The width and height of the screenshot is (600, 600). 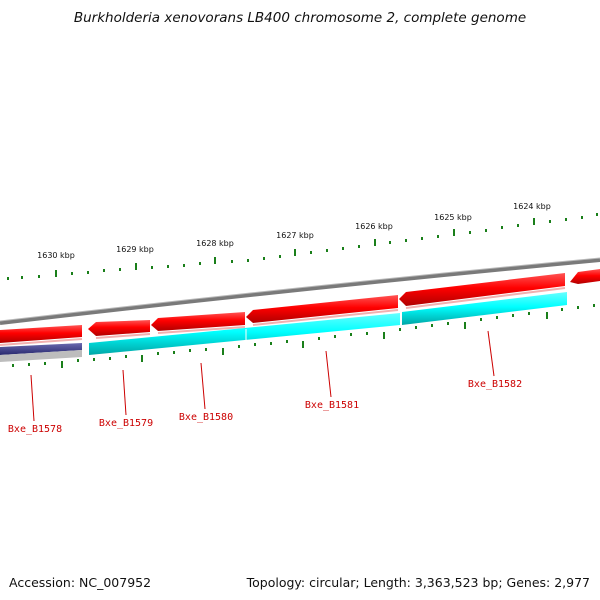 What do you see at coordinates (495, 384) in the screenshot?
I see `gene-label-b1582: Bxe_B1582` at bounding box center [495, 384].